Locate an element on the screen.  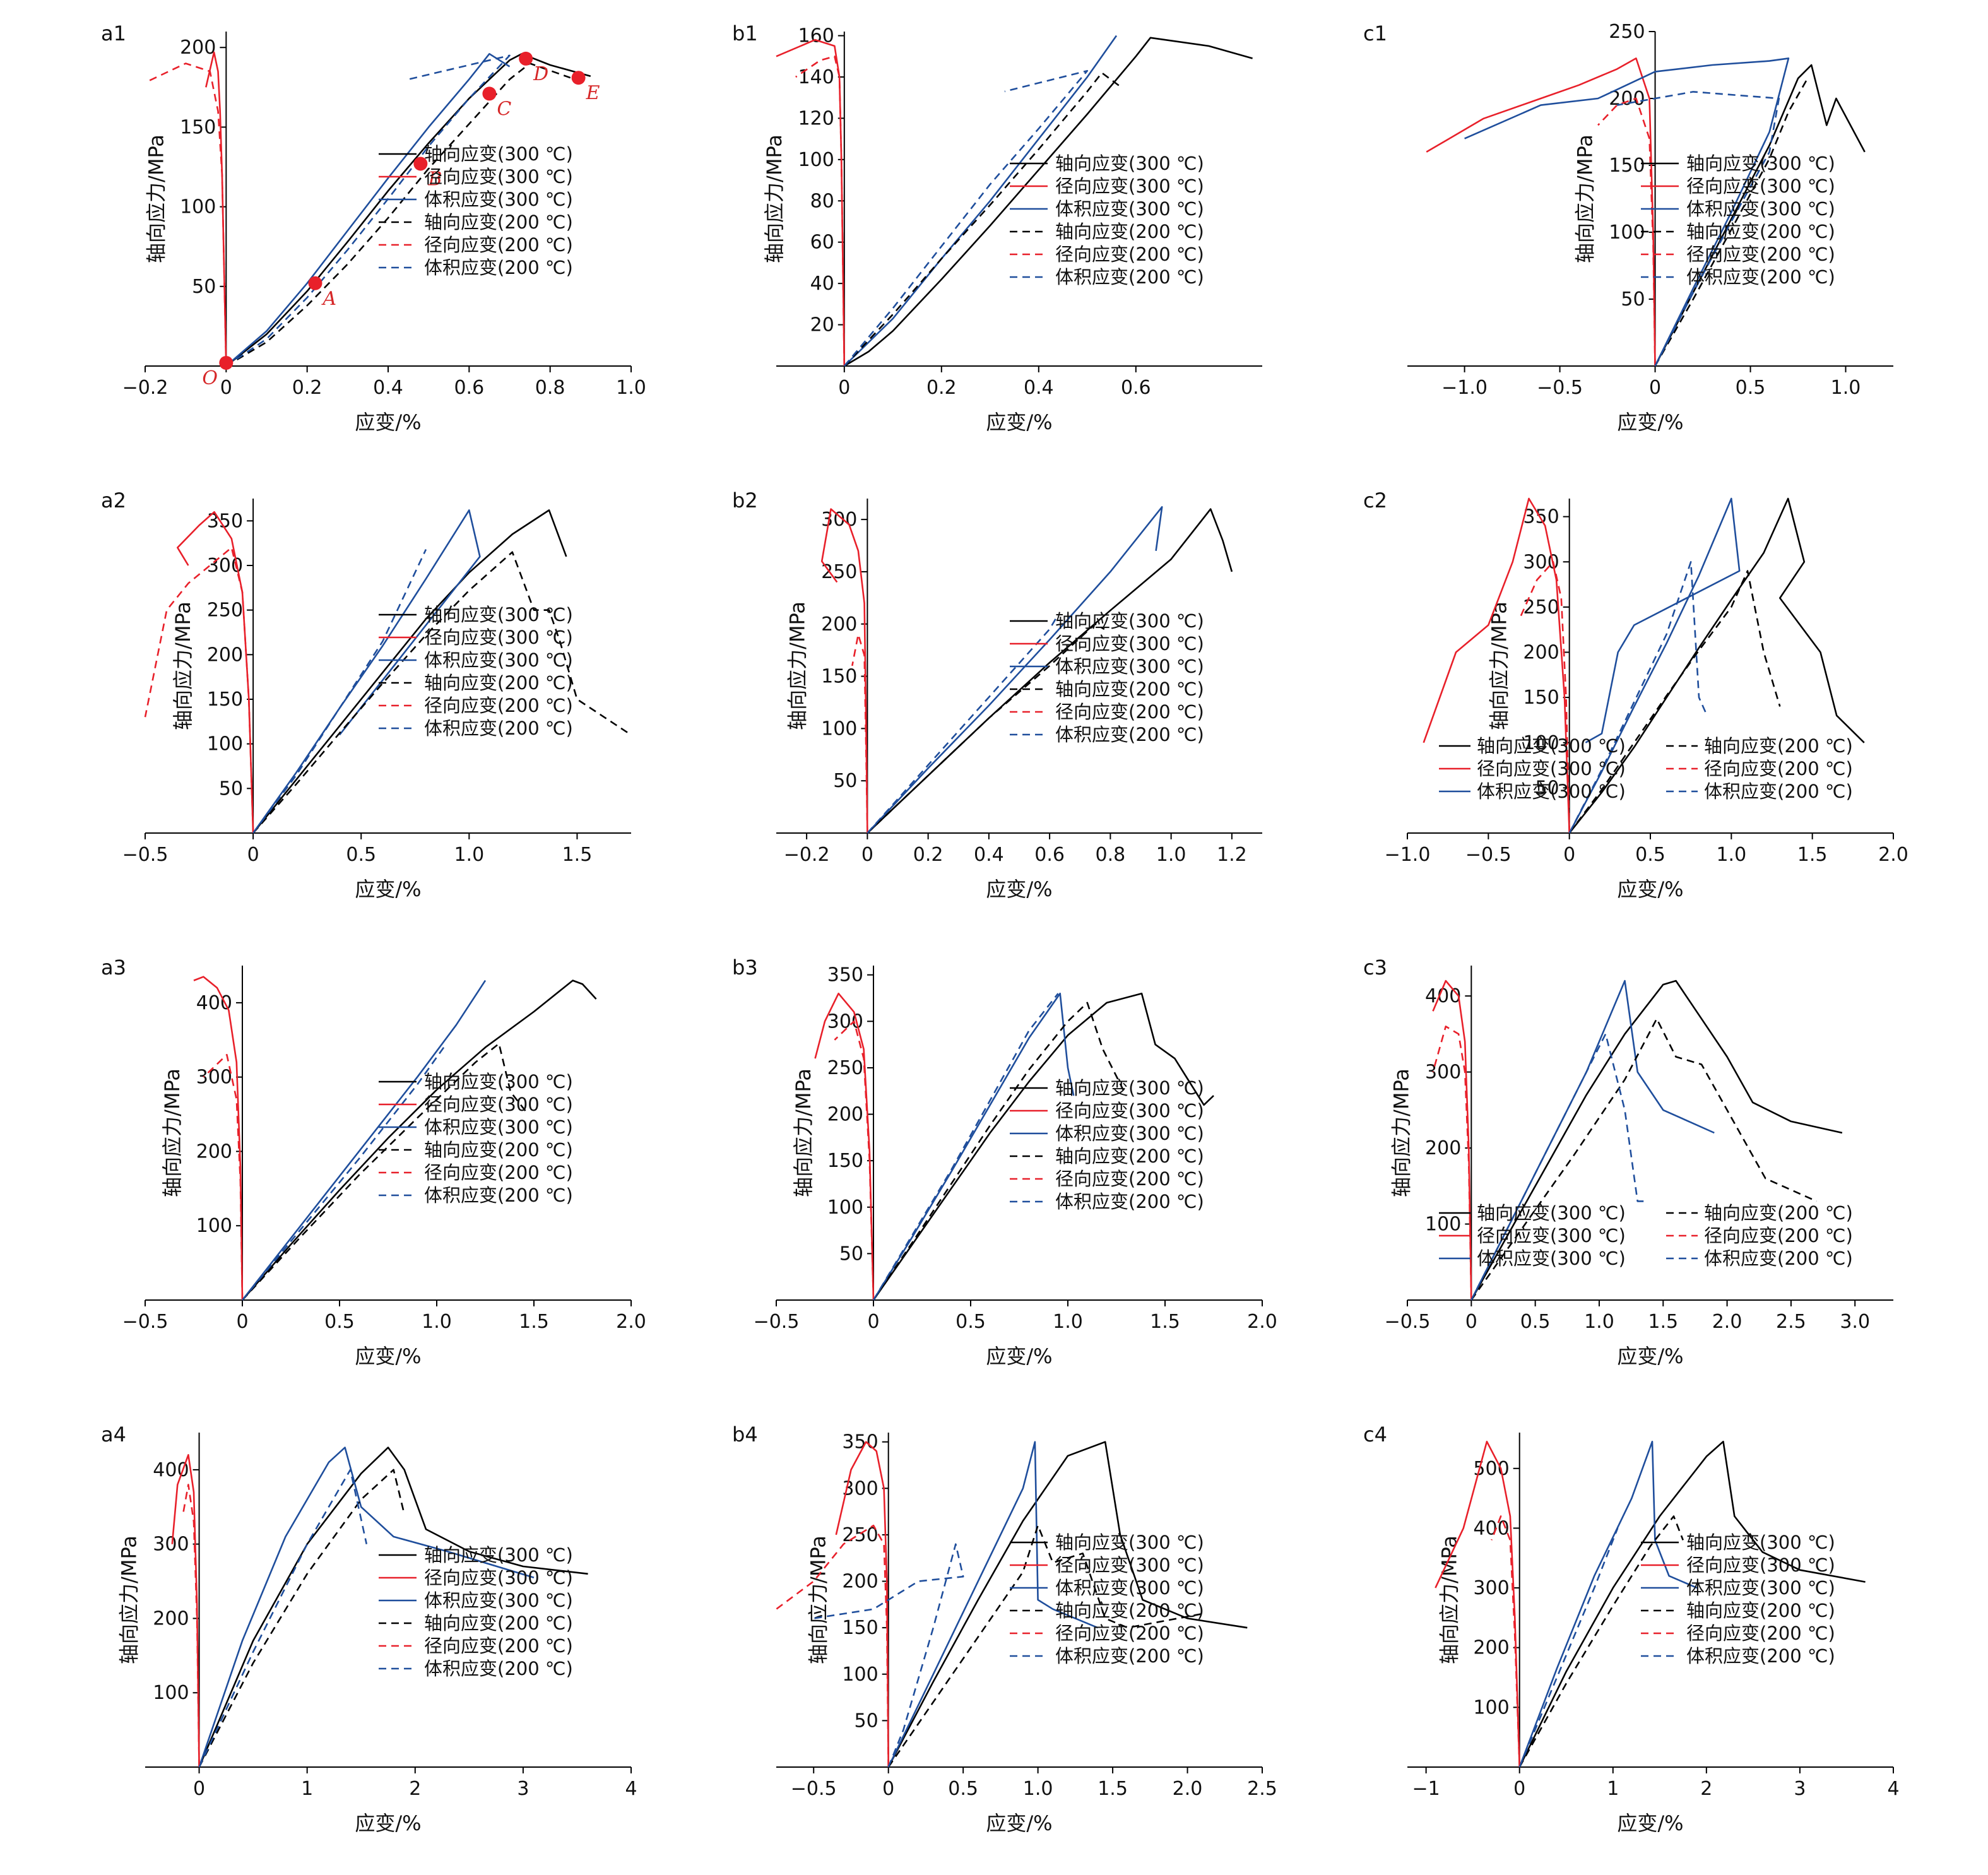
y-tick-label: 400 is located at coordinates (1491, 1528).